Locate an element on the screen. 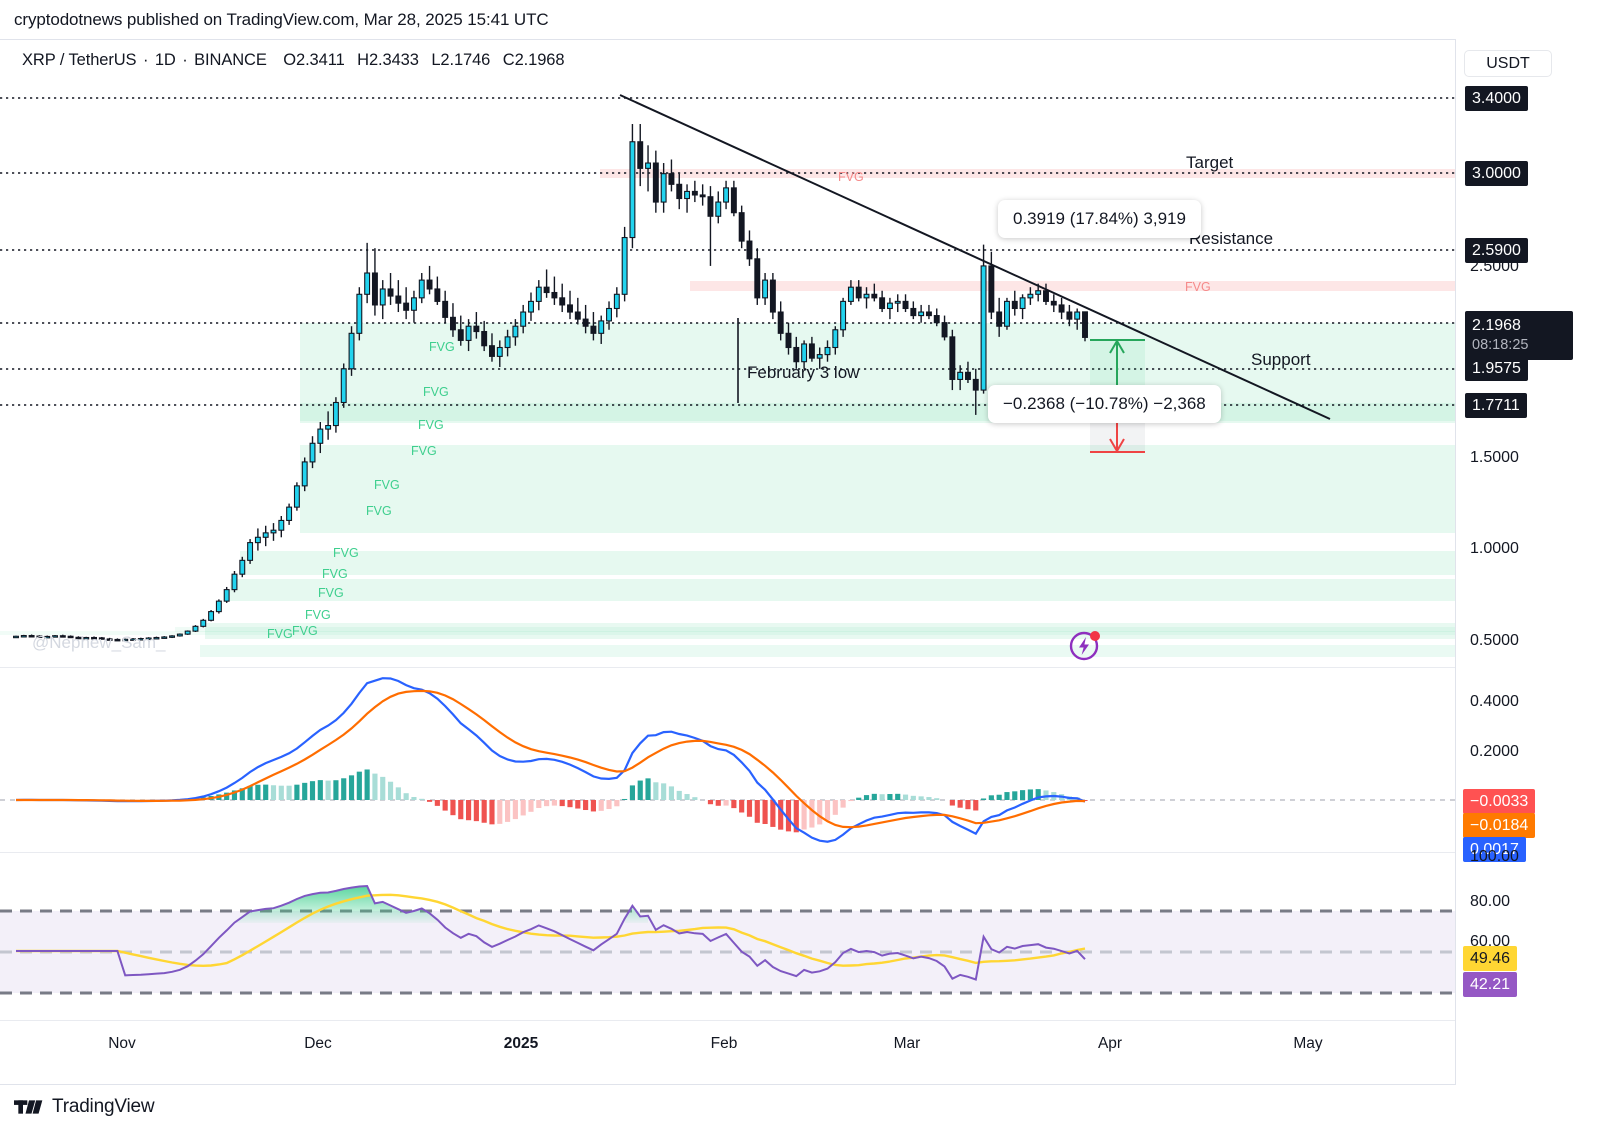 The width and height of the screenshot is (1600, 1137). time-label-Dec: Dec is located at coordinates (318, 1043).